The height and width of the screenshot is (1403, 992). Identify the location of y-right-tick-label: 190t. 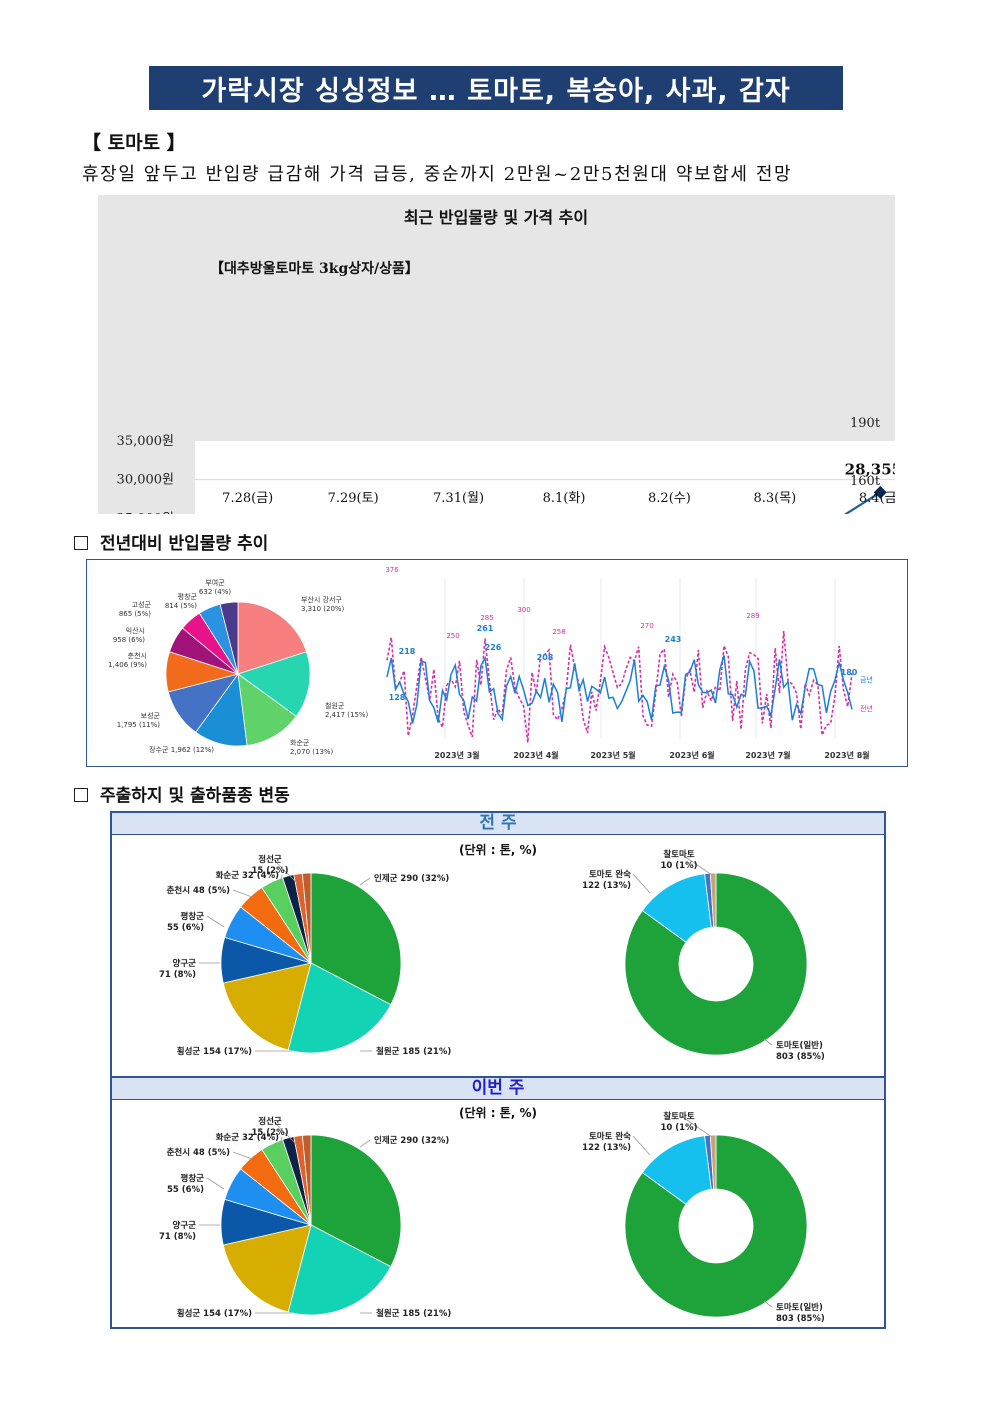
(865, 423).